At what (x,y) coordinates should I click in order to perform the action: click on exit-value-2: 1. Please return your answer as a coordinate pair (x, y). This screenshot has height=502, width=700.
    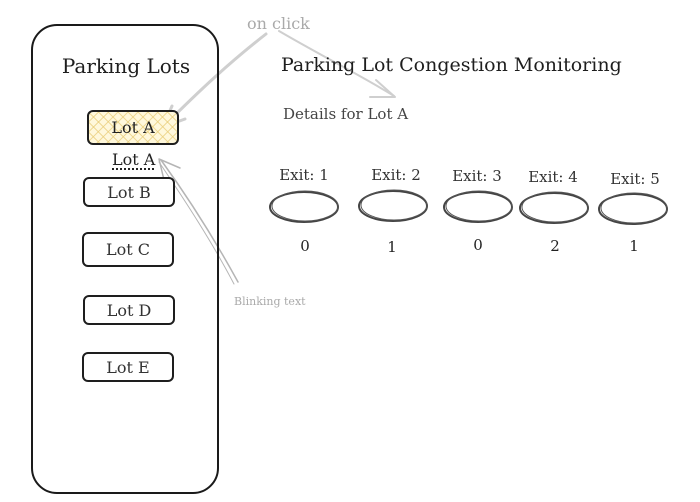
    Looking at the image, I should click on (392, 247).